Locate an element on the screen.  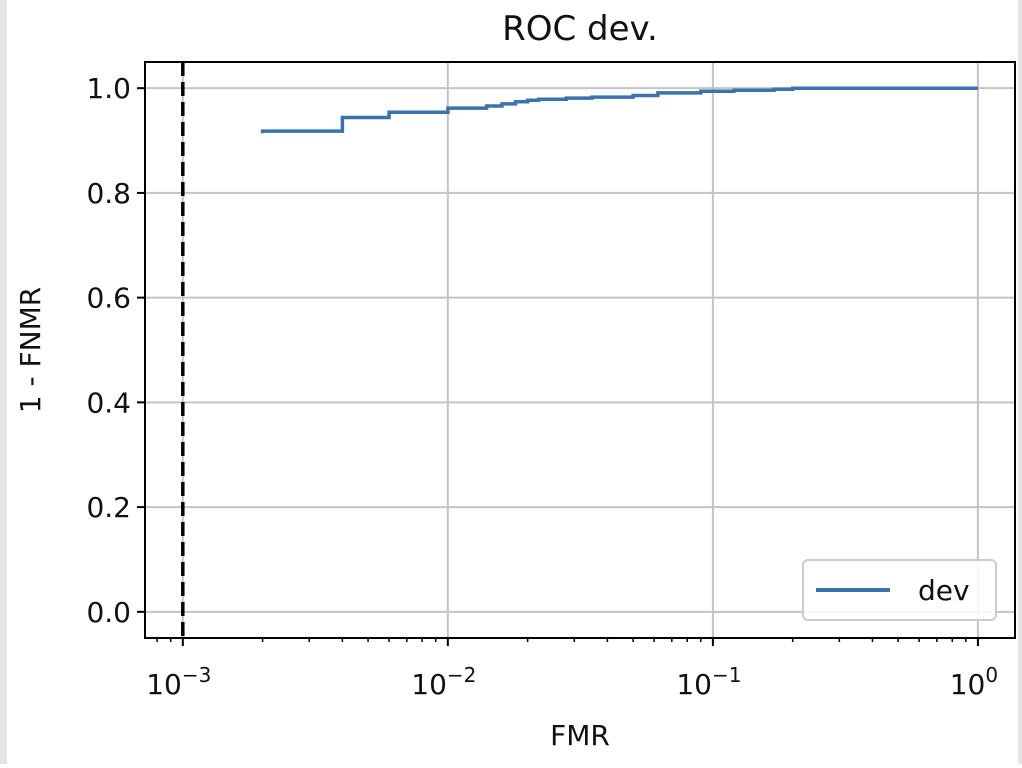
legend: dev is located at coordinates (899, 590).